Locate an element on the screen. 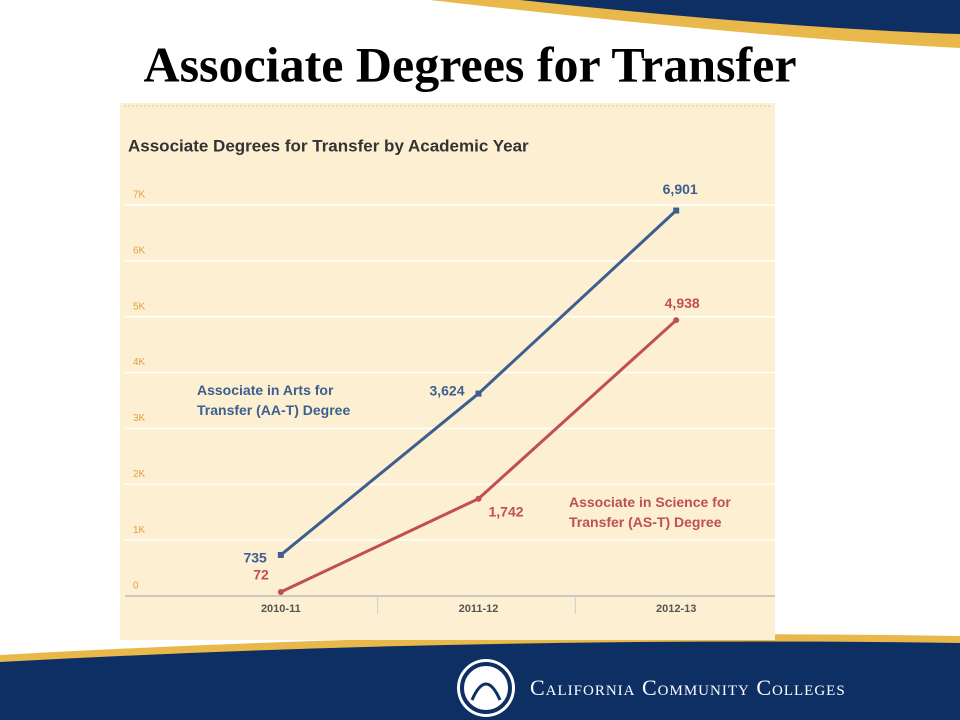 The image size is (960, 720). value-label: 1,742 is located at coordinates (506, 511).